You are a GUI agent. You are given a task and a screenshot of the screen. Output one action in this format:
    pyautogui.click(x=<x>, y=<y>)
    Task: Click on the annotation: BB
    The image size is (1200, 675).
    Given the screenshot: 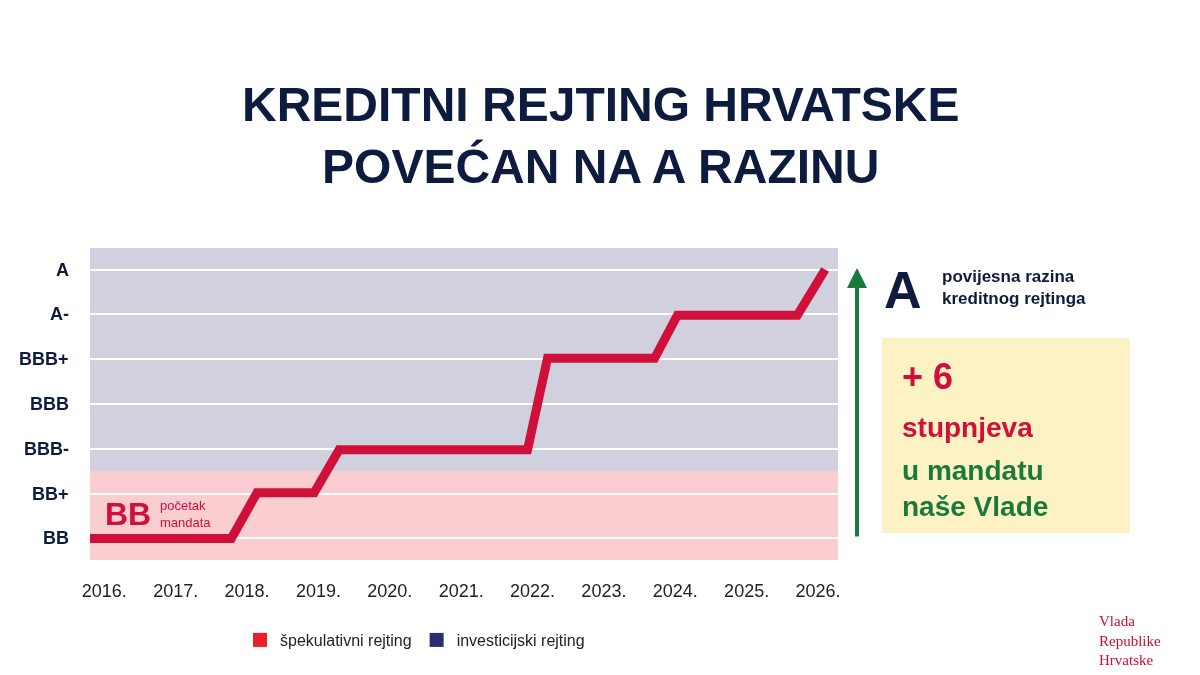 What is the action you would take?
    pyautogui.click(x=128, y=514)
    